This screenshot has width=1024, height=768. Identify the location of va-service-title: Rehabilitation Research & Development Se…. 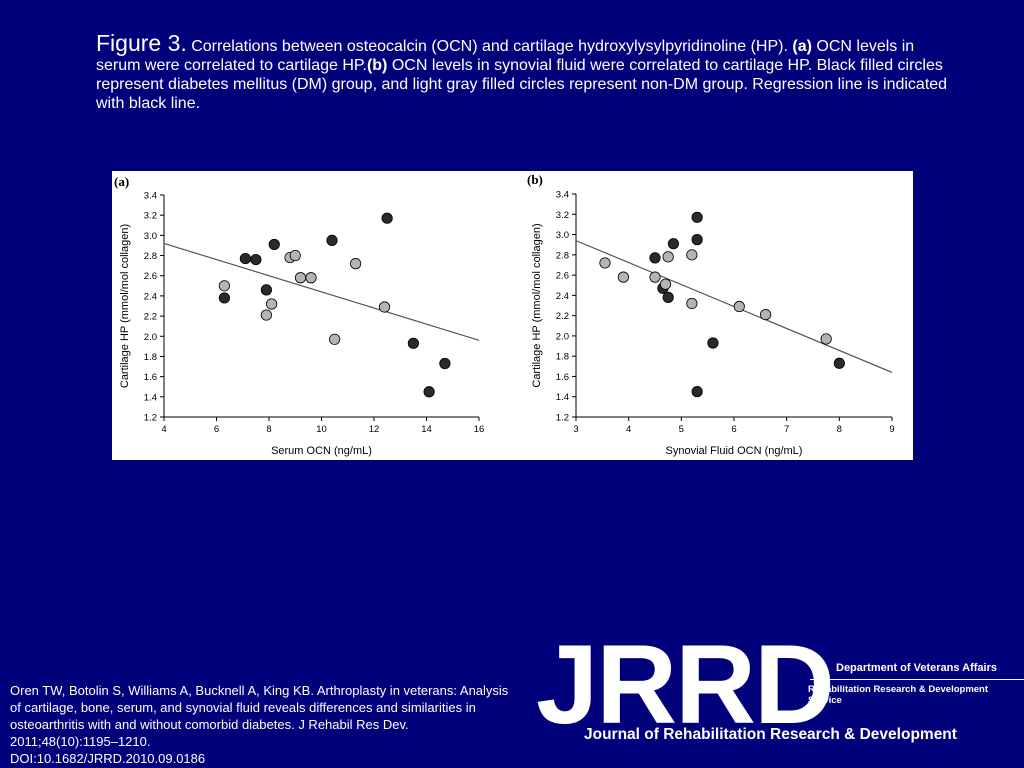
(898, 695).